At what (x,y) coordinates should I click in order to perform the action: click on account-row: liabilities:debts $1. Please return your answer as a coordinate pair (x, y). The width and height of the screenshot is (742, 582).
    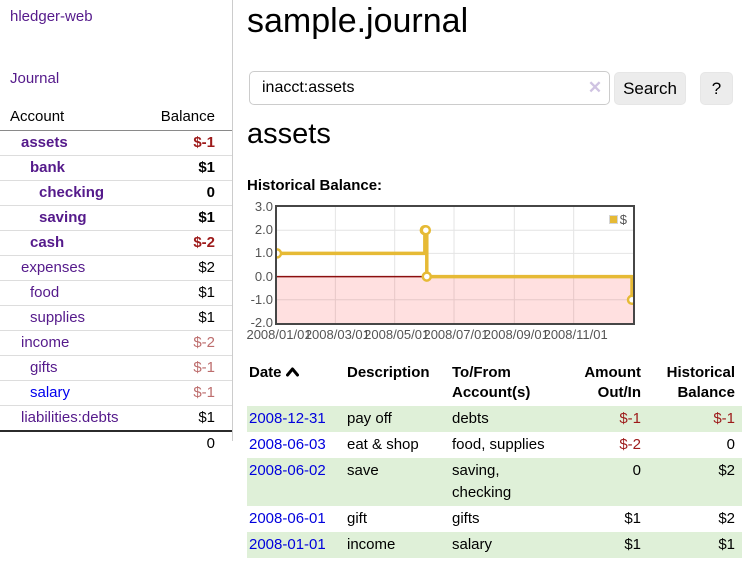
    Looking at the image, I should click on (116, 418).